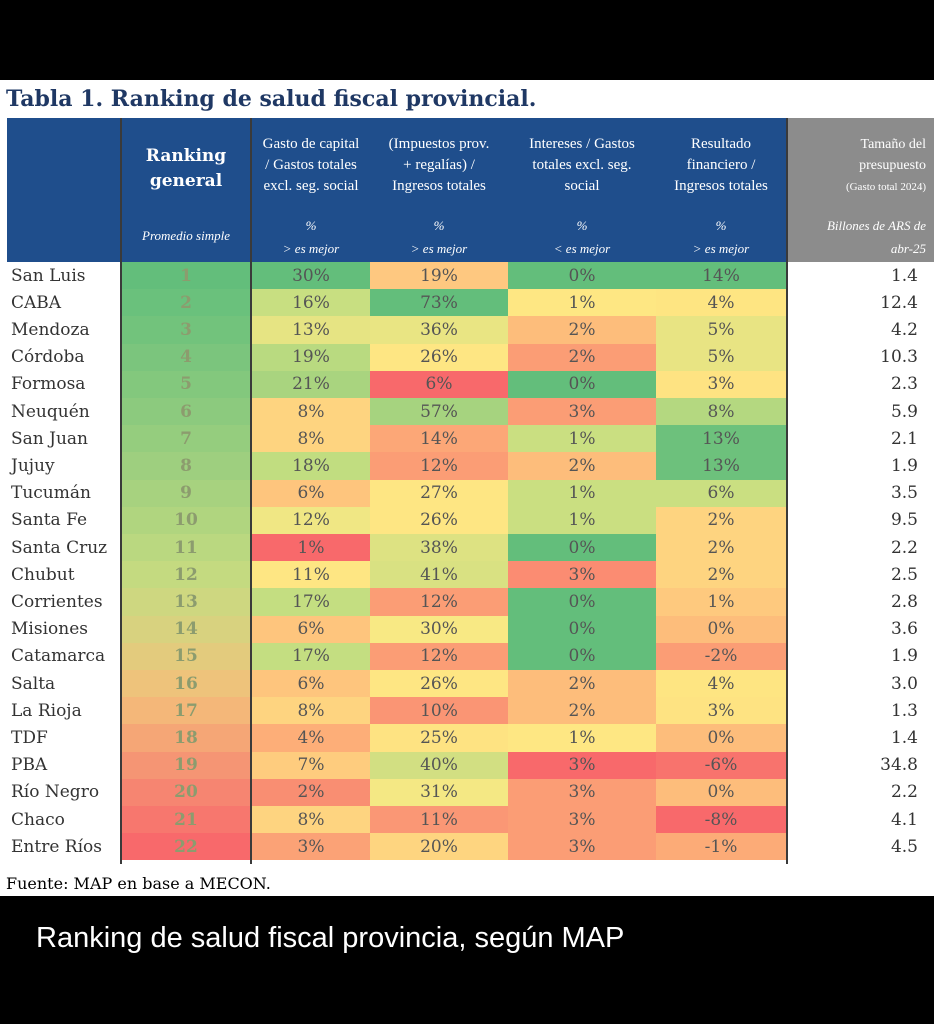 The height and width of the screenshot is (1024, 934). What do you see at coordinates (186, 629) in the screenshot?
I see `rank-cell: 14` at bounding box center [186, 629].